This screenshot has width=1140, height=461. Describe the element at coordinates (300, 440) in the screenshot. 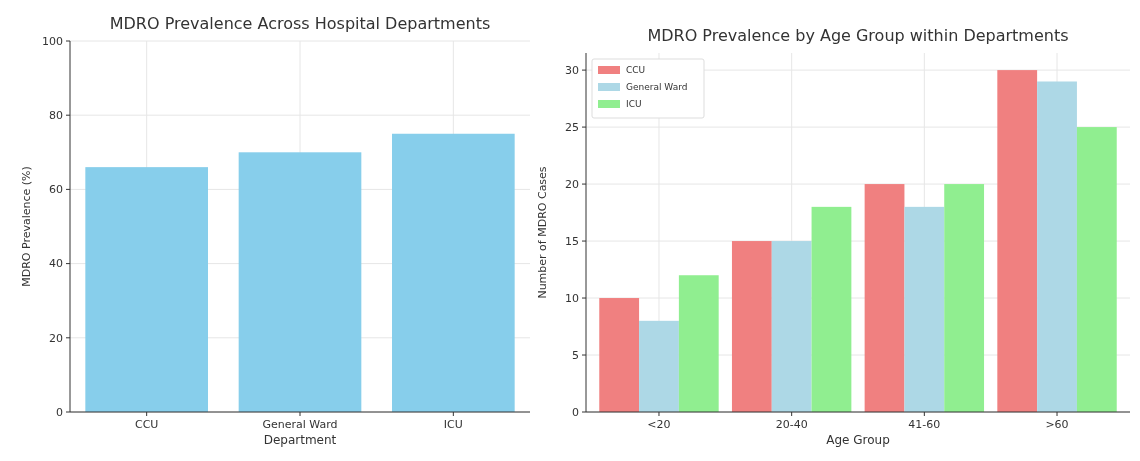

I see `x-axis-title: Department` at that location.